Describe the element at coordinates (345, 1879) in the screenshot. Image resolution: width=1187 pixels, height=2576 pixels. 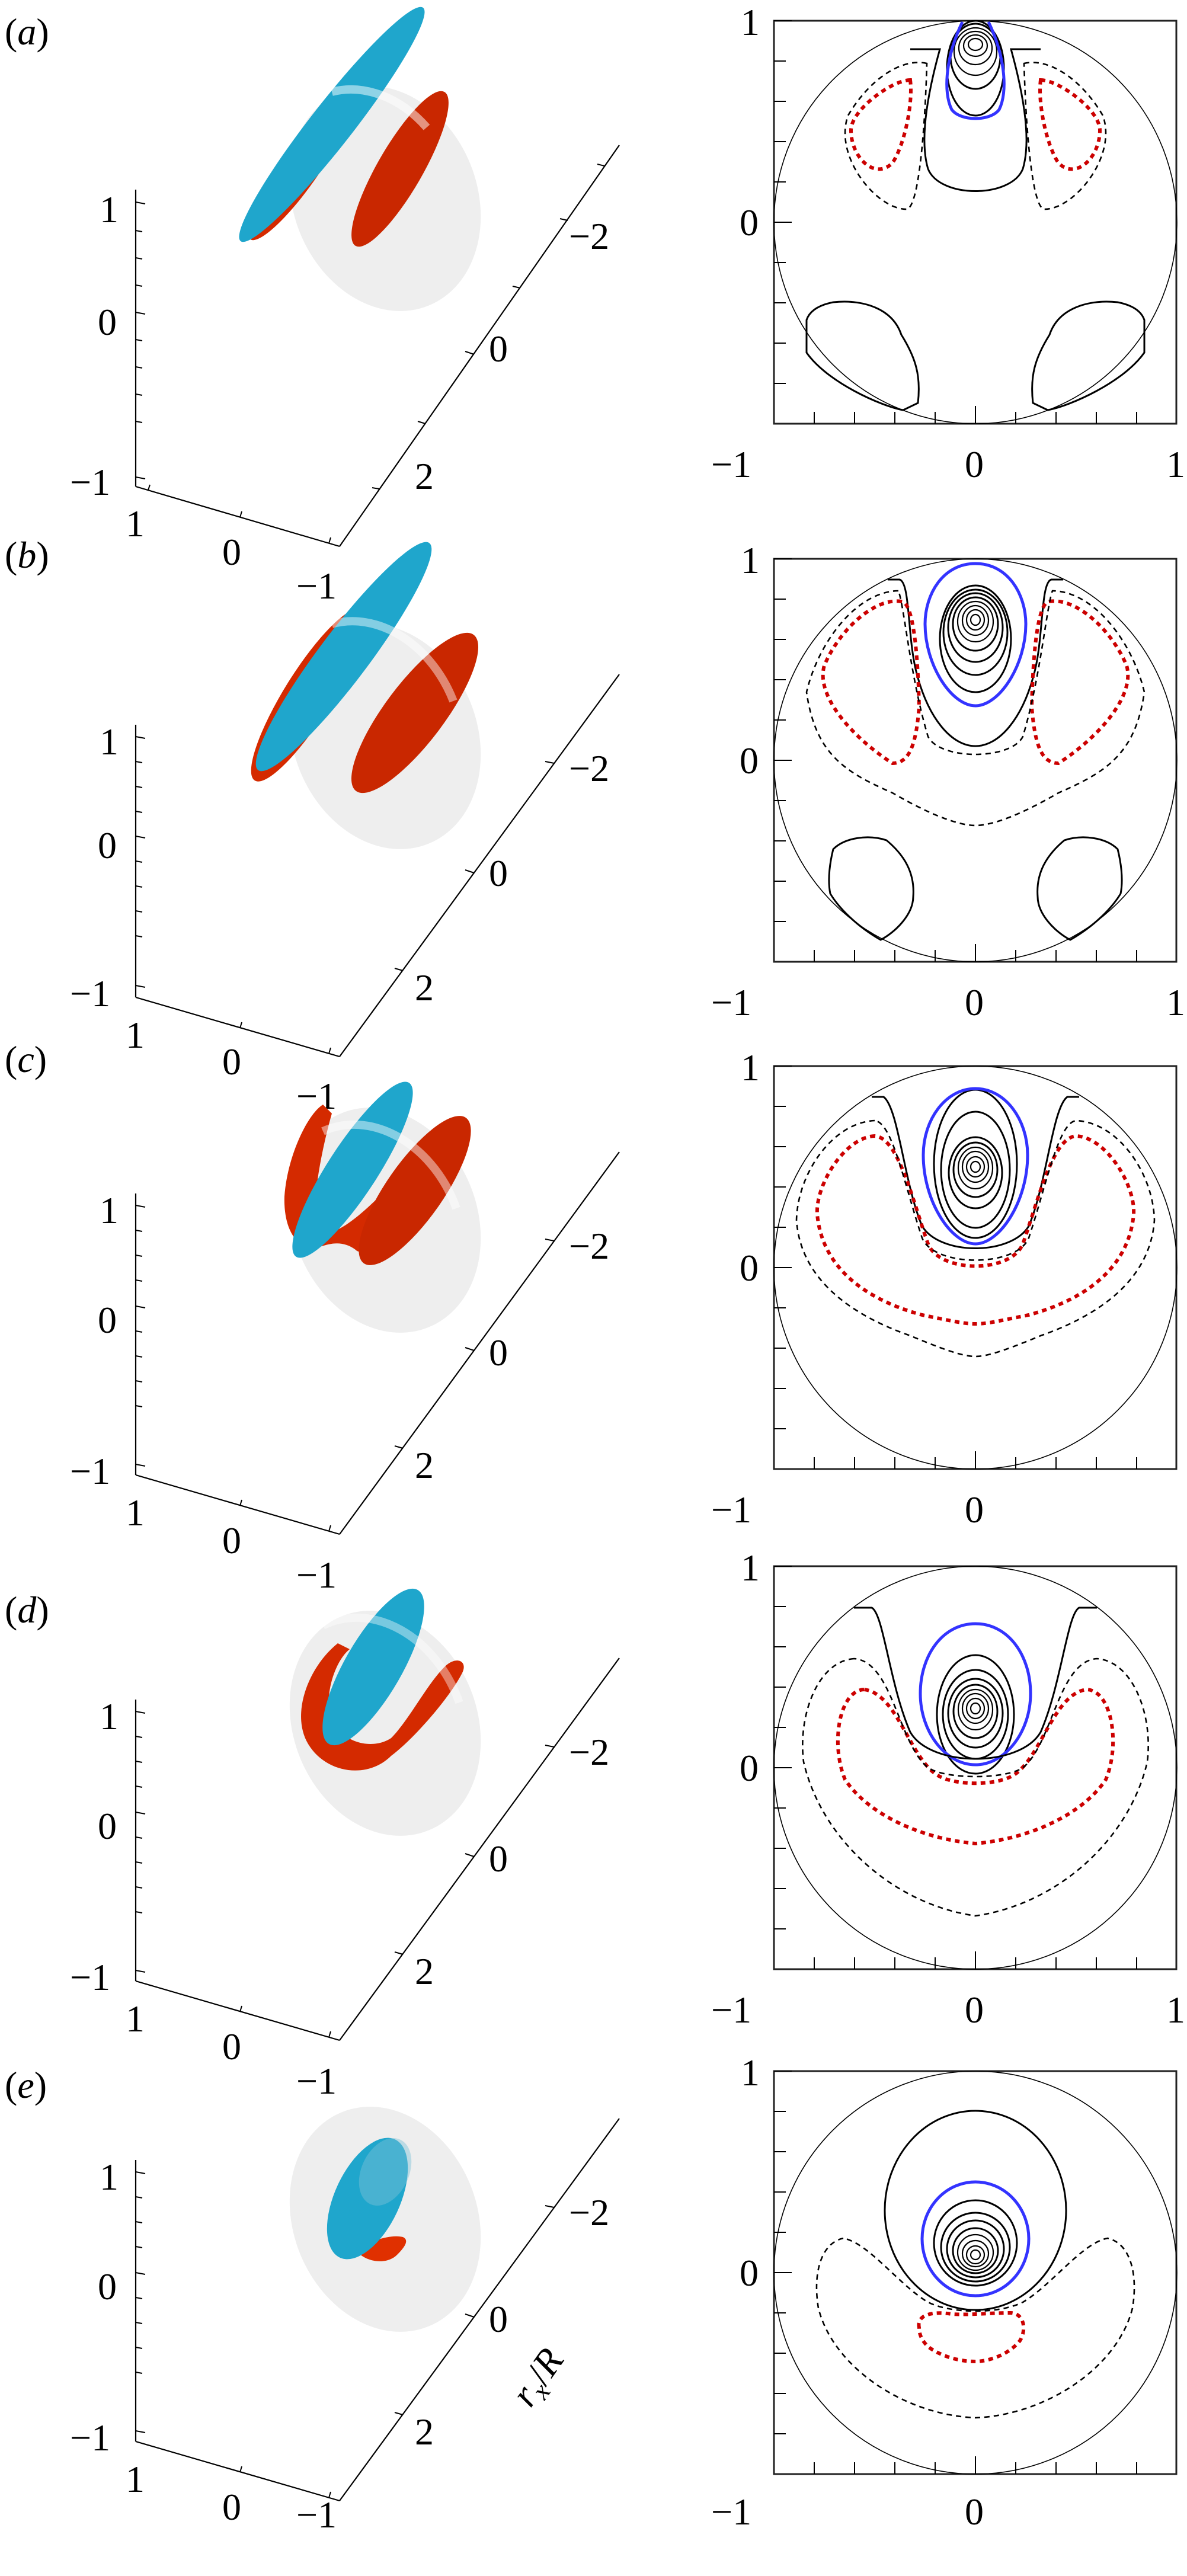
I see `axes-3d-d: 1 0 −1 1 0 −1 −2 0 2` at that location.